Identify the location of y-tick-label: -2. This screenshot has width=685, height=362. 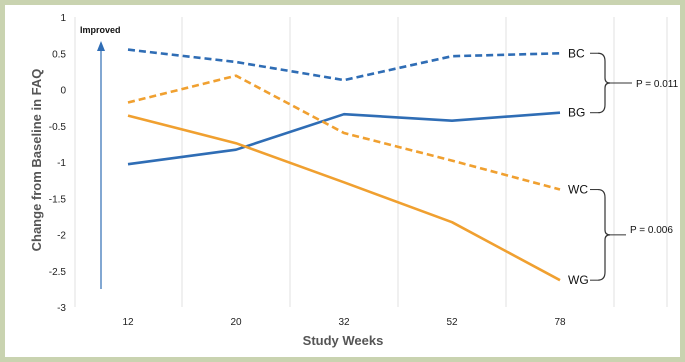
(61, 236).